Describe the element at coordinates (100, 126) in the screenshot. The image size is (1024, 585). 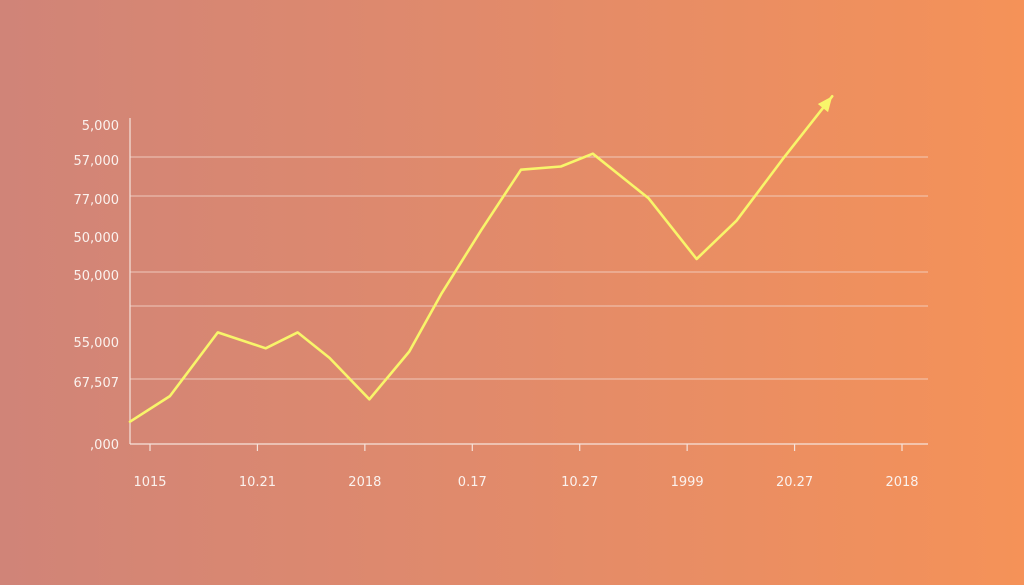
I see `y-tick-label: 5,000` at that location.